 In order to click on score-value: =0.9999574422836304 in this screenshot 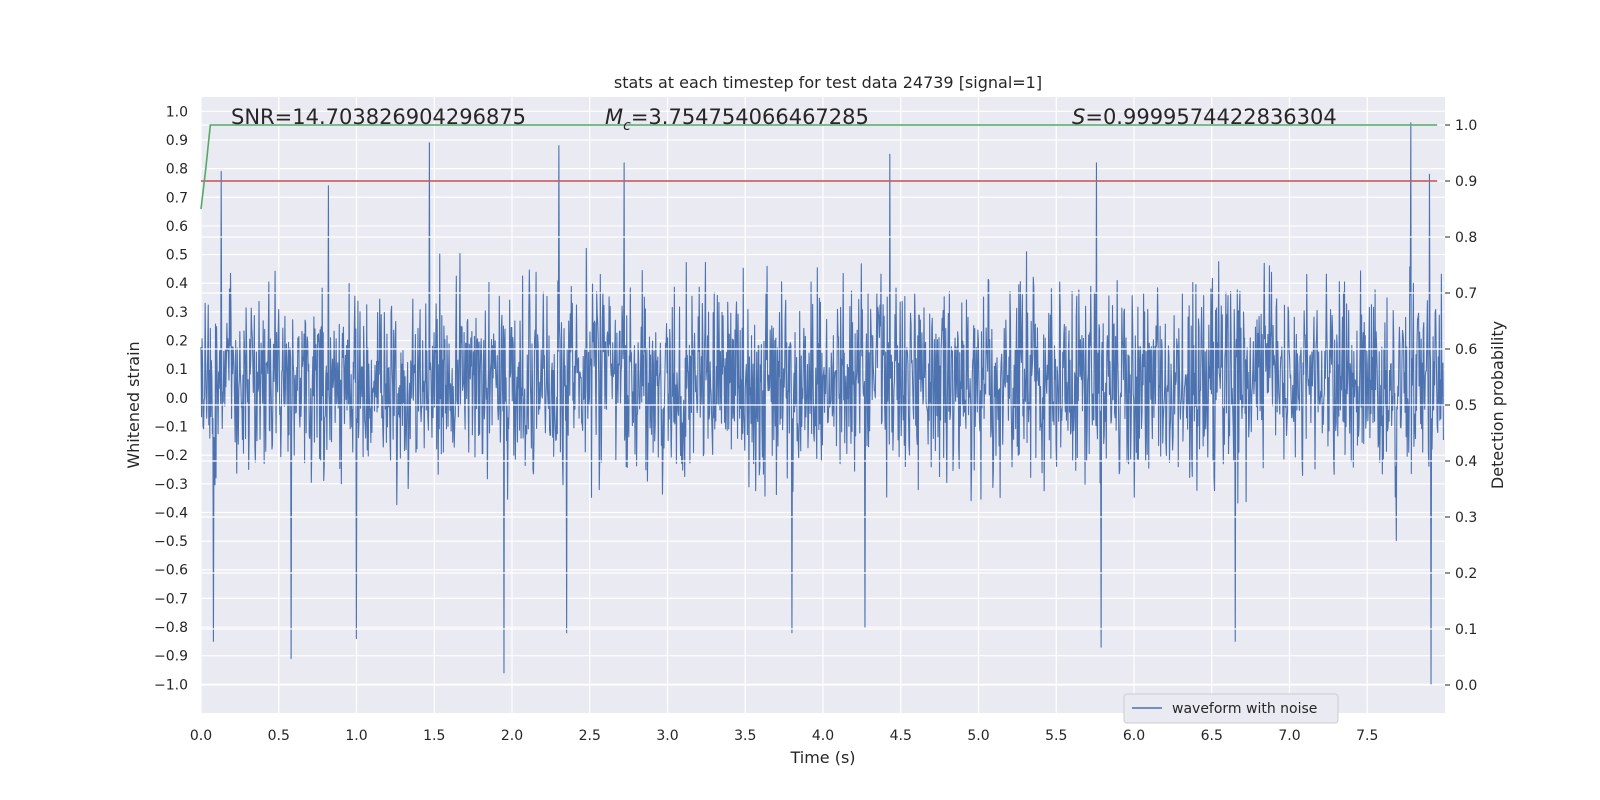, I will do `click(1210, 117)`.